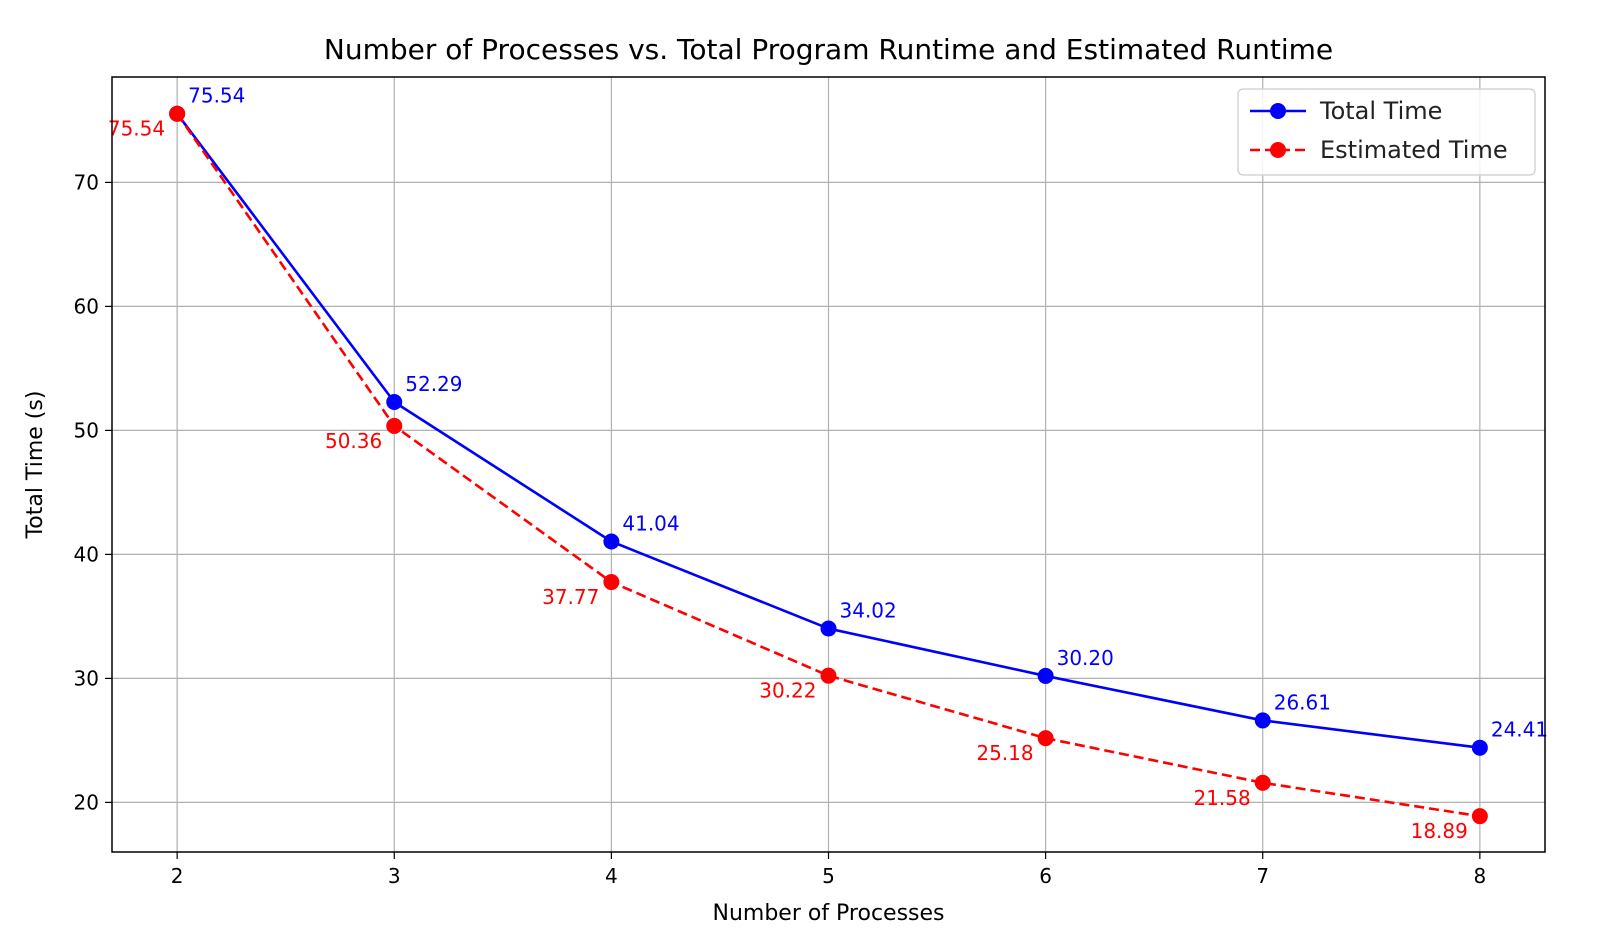 Image resolution: width=1598 pixels, height=932 pixels. What do you see at coordinates (1085, 658) in the screenshot?
I see `total-time-data-label: 30.20` at bounding box center [1085, 658].